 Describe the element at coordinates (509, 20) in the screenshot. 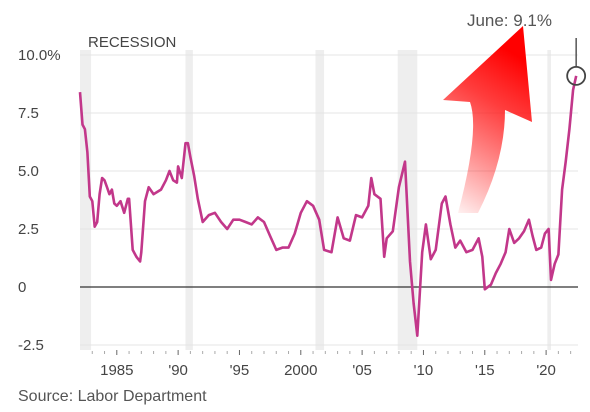

I see `annotation-label: June: 9.1%` at that location.